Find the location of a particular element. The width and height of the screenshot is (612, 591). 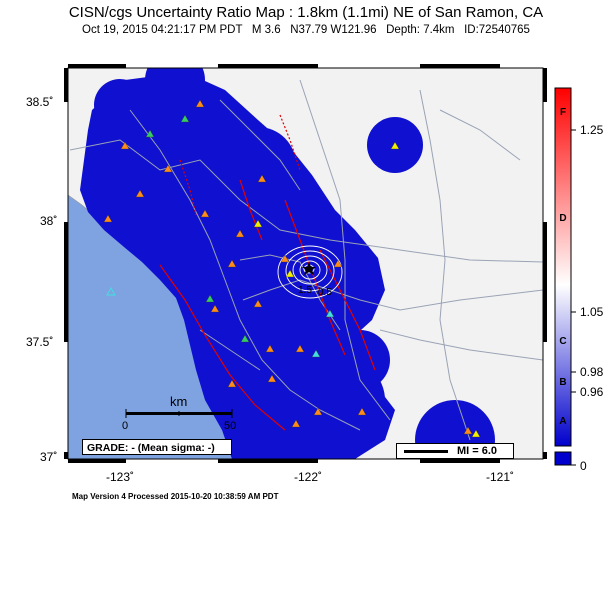

scale-unit-label: km is located at coordinates (179, 401).